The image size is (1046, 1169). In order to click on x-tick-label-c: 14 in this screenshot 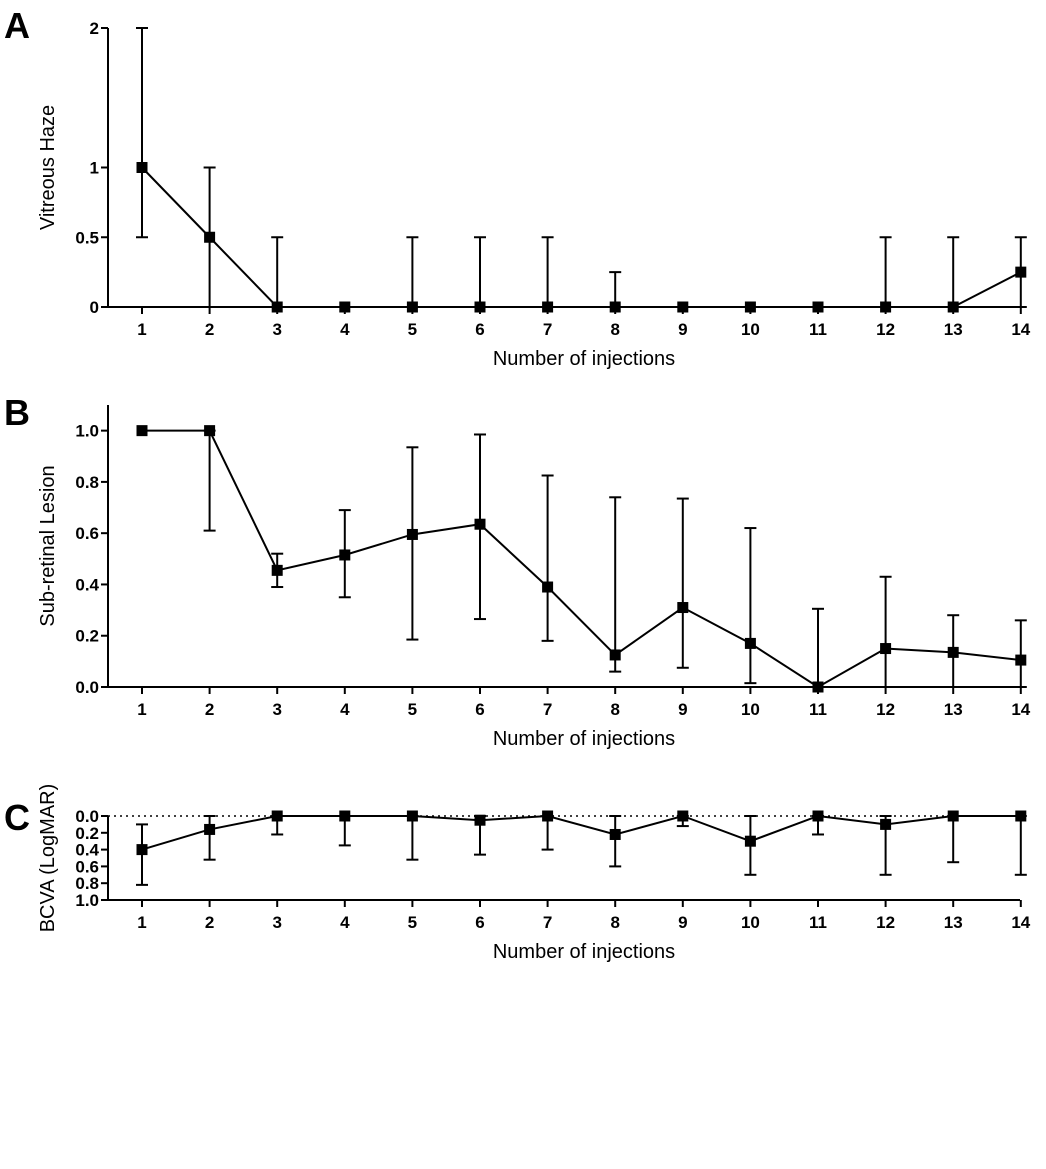, I will do `click(1020, 922)`.